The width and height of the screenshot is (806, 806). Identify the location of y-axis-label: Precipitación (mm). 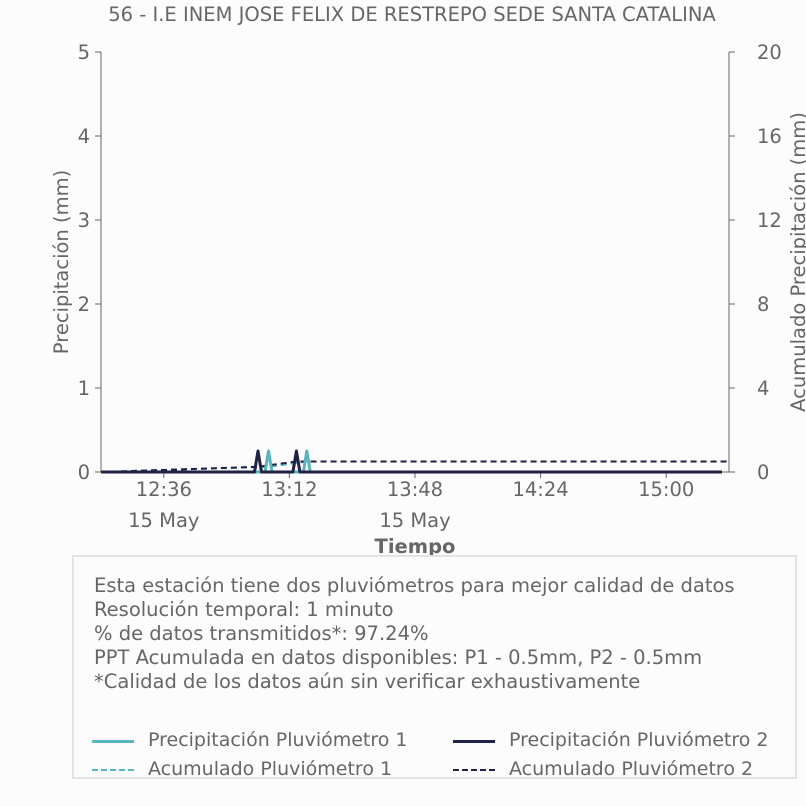
(61, 262).